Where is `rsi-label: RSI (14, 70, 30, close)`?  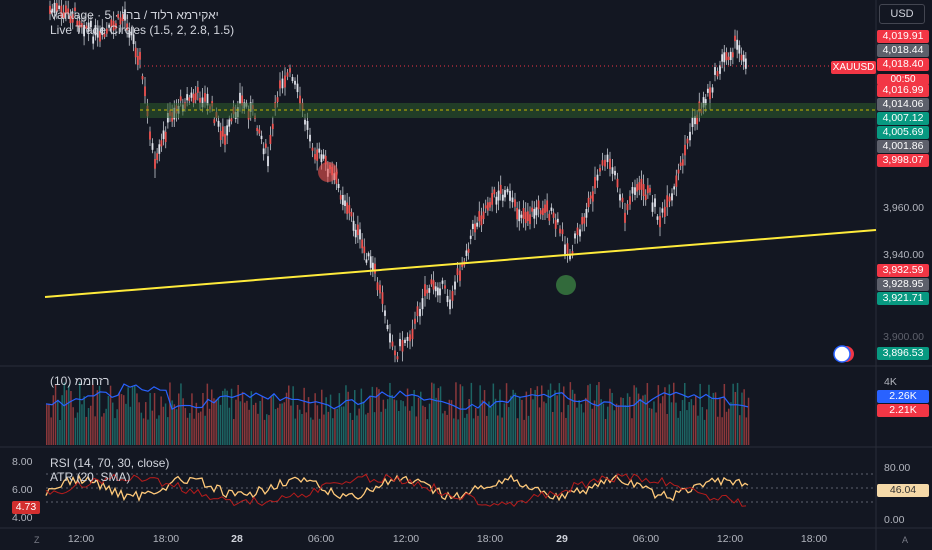
rsi-label: RSI (14, 70, 30, close) is located at coordinates (110, 463).